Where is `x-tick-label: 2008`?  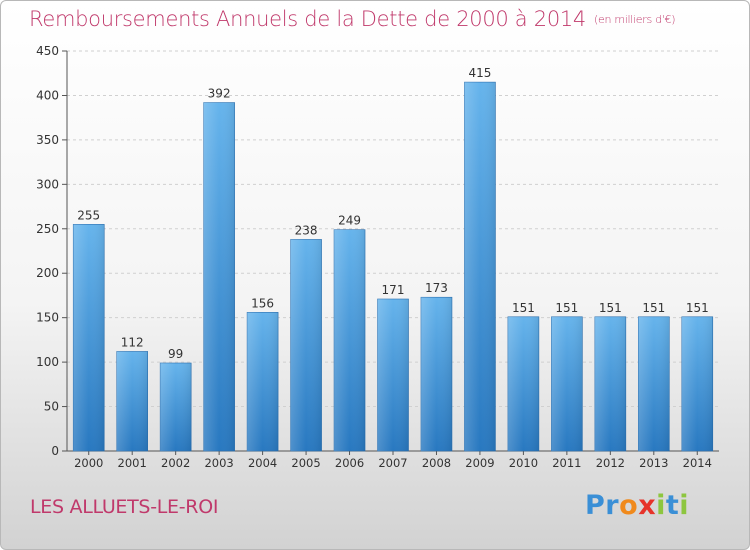
x-tick-label: 2008 is located at coordinates (436, 463).